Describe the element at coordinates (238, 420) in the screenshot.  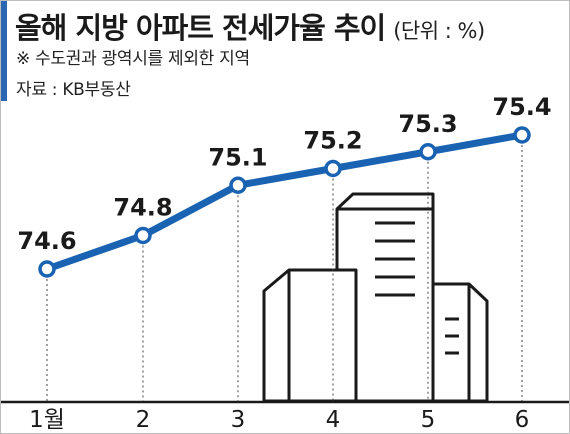
I see `x-tick-label-3: 3` at that location.